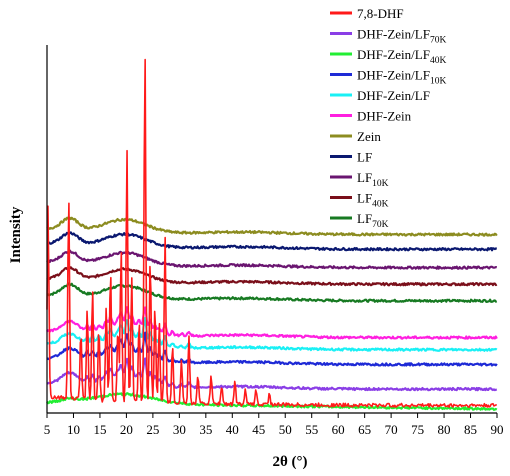 Image resolution: width=510 pixels, height=476 pixels. Describe the element at coordinates (470, 429) in the screenshot. I see `x-tick-label: 85` at that location.